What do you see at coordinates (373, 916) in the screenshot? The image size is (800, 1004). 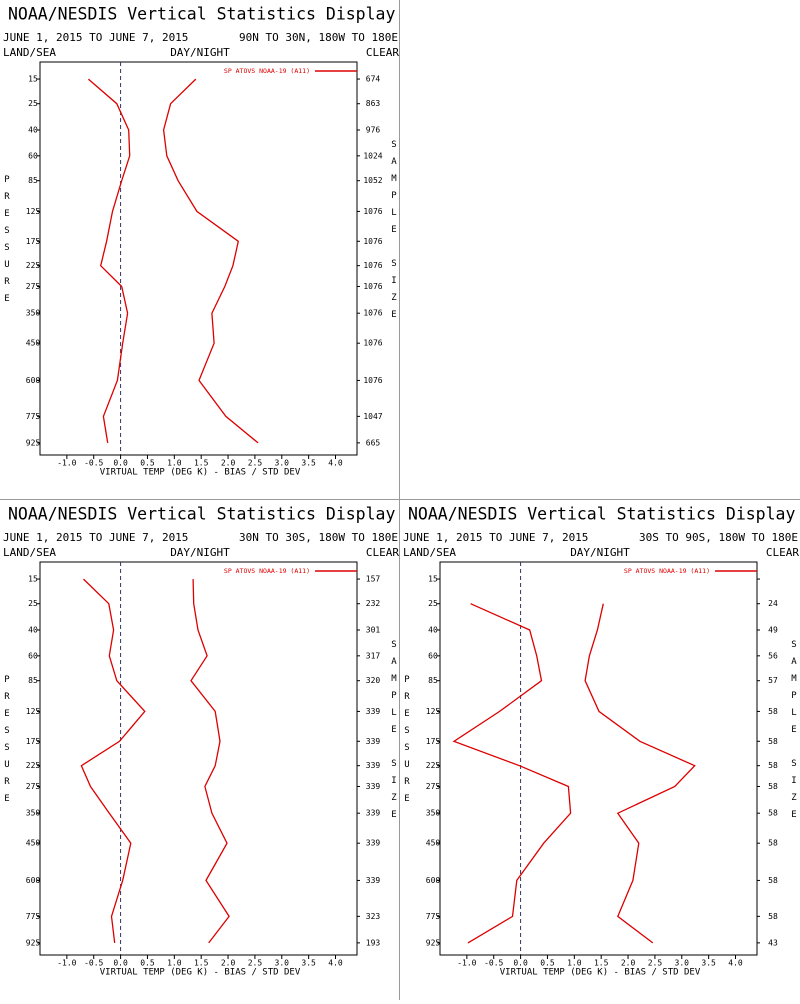 I see `sample-size: 323` at bounding box center [373, 916].